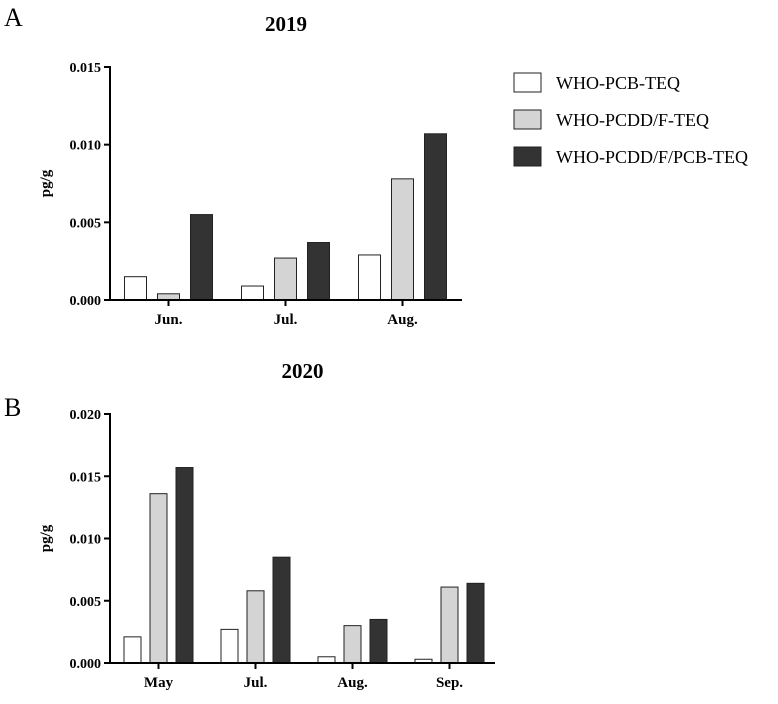 The width and height of the screenshot is (778, 704). I want to click on panel-label-b: B, so click(12, 407).